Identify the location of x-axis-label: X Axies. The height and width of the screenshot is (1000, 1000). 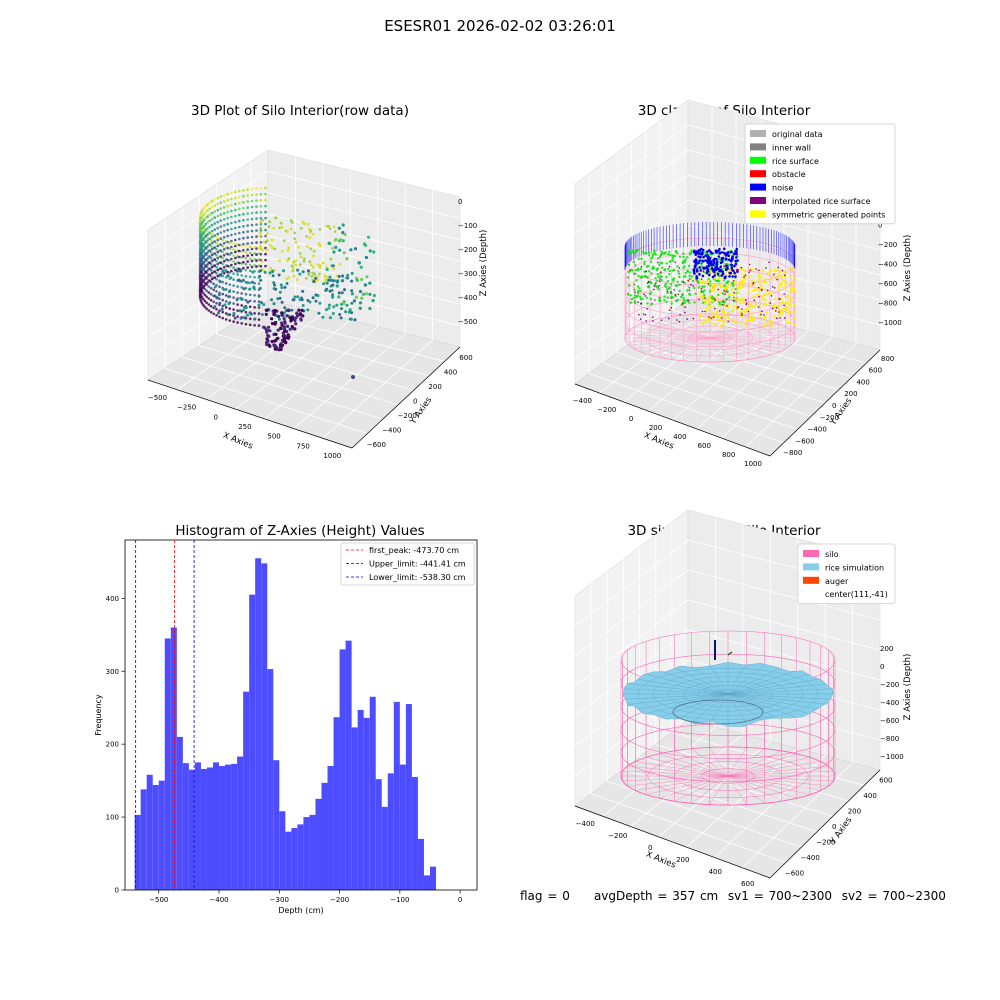
(237, 441).